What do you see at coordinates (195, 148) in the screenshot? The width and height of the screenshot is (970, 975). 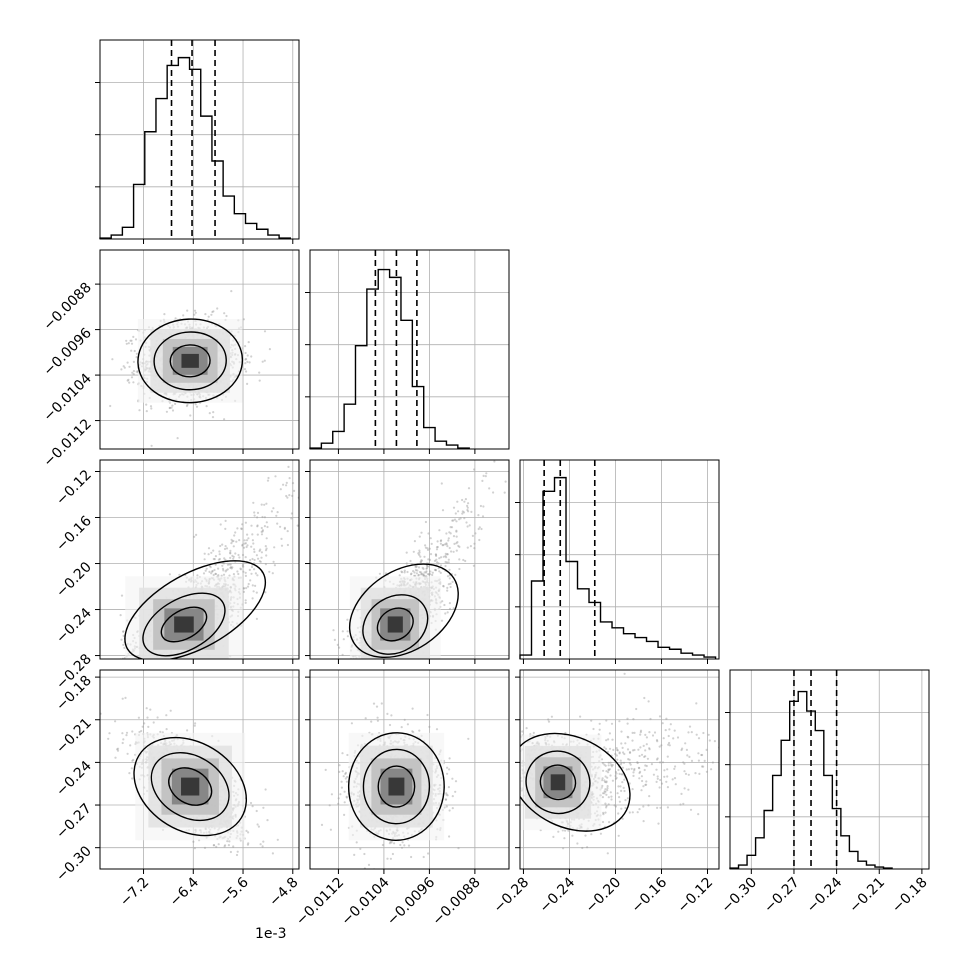 I see `histogram-outline` at bounding box center [195, 148].